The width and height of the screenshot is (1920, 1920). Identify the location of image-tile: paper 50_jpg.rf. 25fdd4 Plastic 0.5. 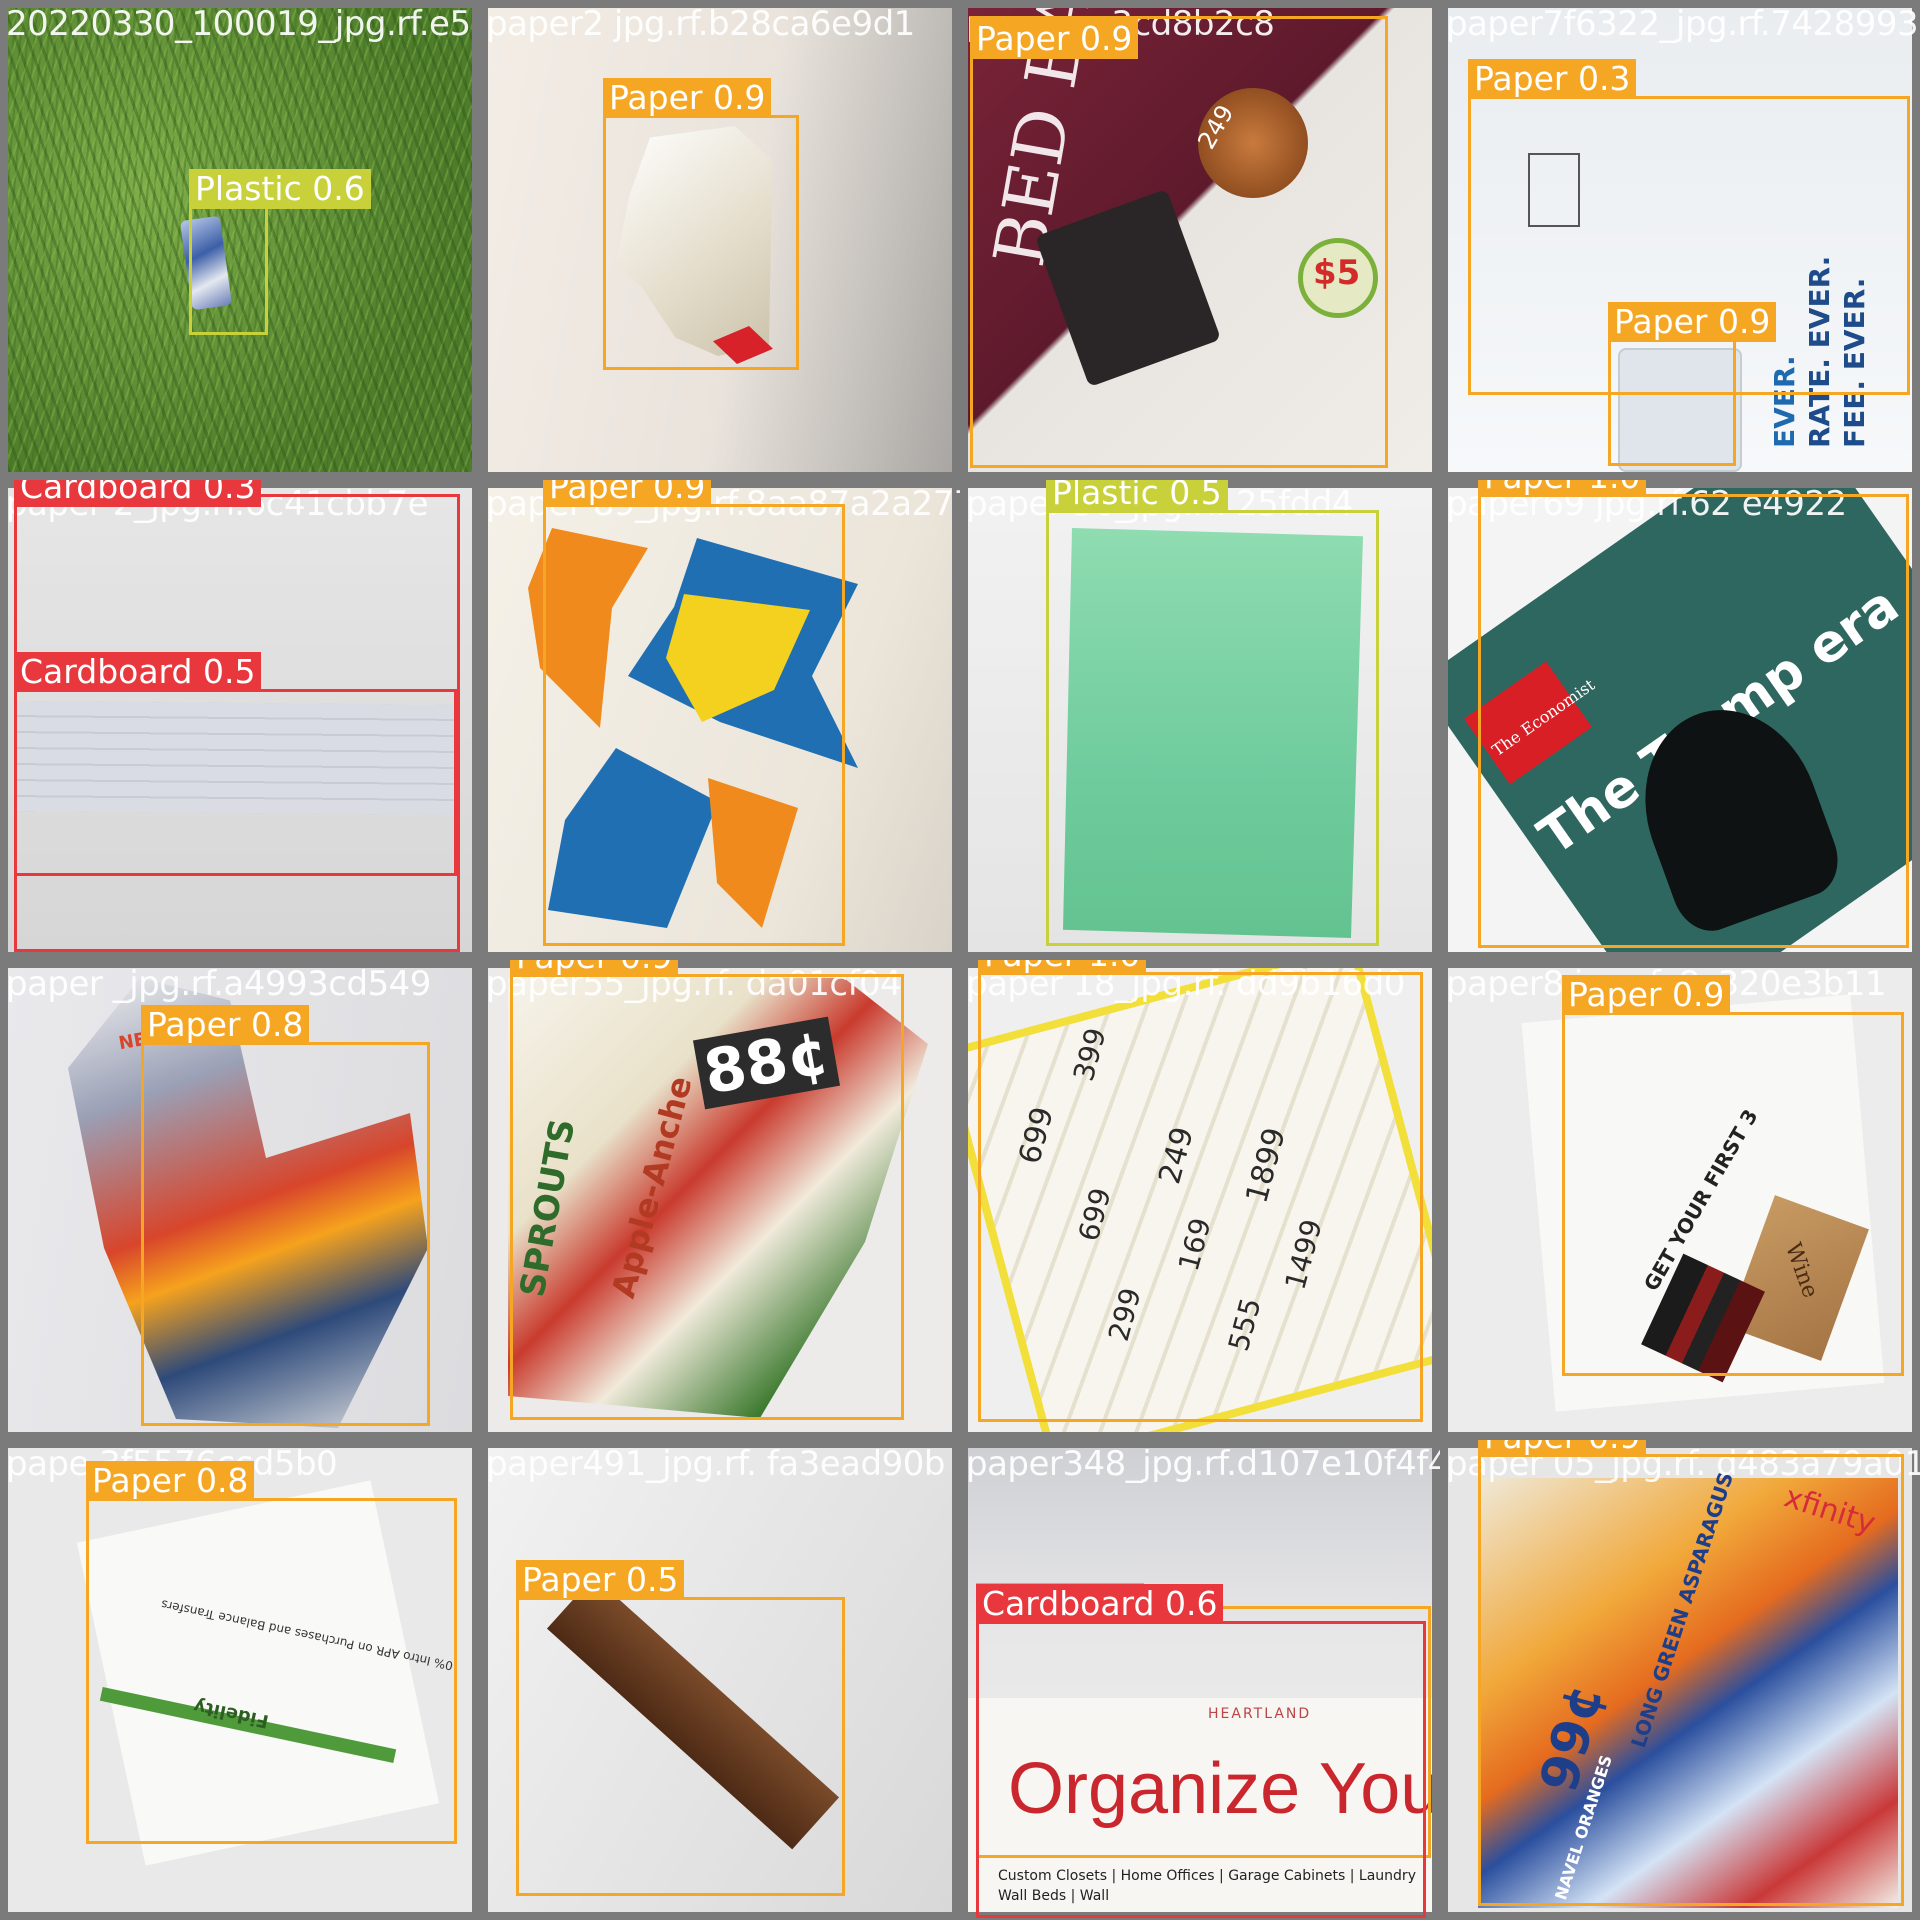
(1200, 720).